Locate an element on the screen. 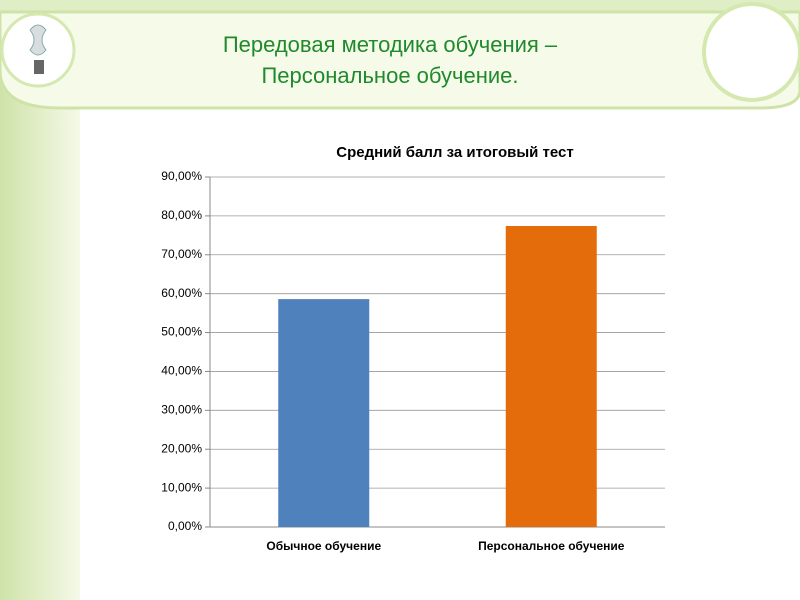  x-tick-label: Персональное обучение is located at coordinates (551, 546).